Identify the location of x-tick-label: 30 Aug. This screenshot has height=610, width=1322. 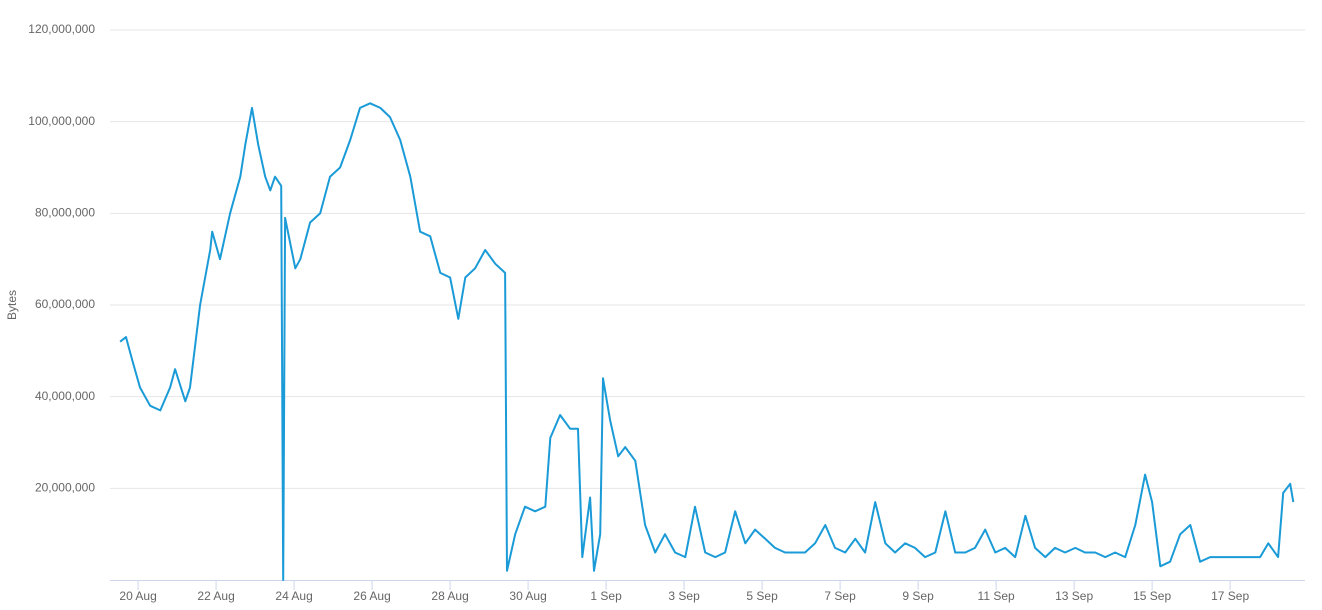
(527, 596).